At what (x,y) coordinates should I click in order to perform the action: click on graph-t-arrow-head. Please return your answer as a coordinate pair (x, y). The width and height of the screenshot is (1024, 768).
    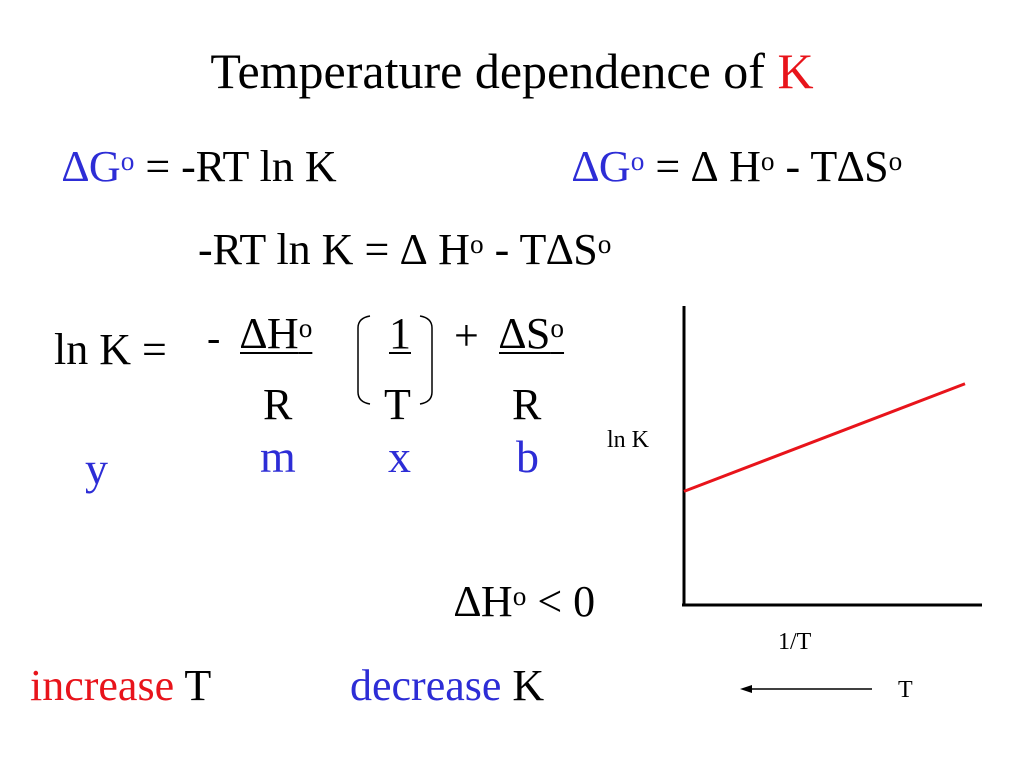
    Looking at the image, I should click on (746, 689).